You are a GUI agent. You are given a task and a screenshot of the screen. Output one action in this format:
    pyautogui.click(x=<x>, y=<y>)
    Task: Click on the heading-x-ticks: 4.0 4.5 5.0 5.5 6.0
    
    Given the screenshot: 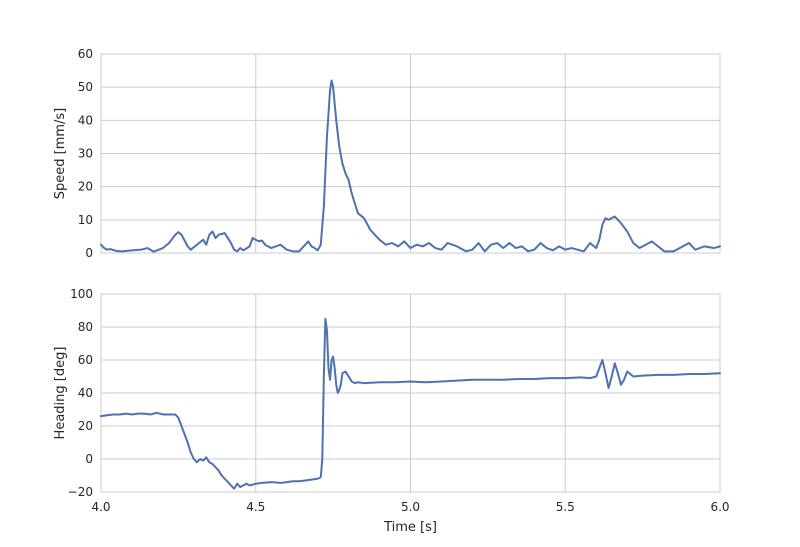 What is the action you would take?
    pyautogui.click(x=410, y=507)
    